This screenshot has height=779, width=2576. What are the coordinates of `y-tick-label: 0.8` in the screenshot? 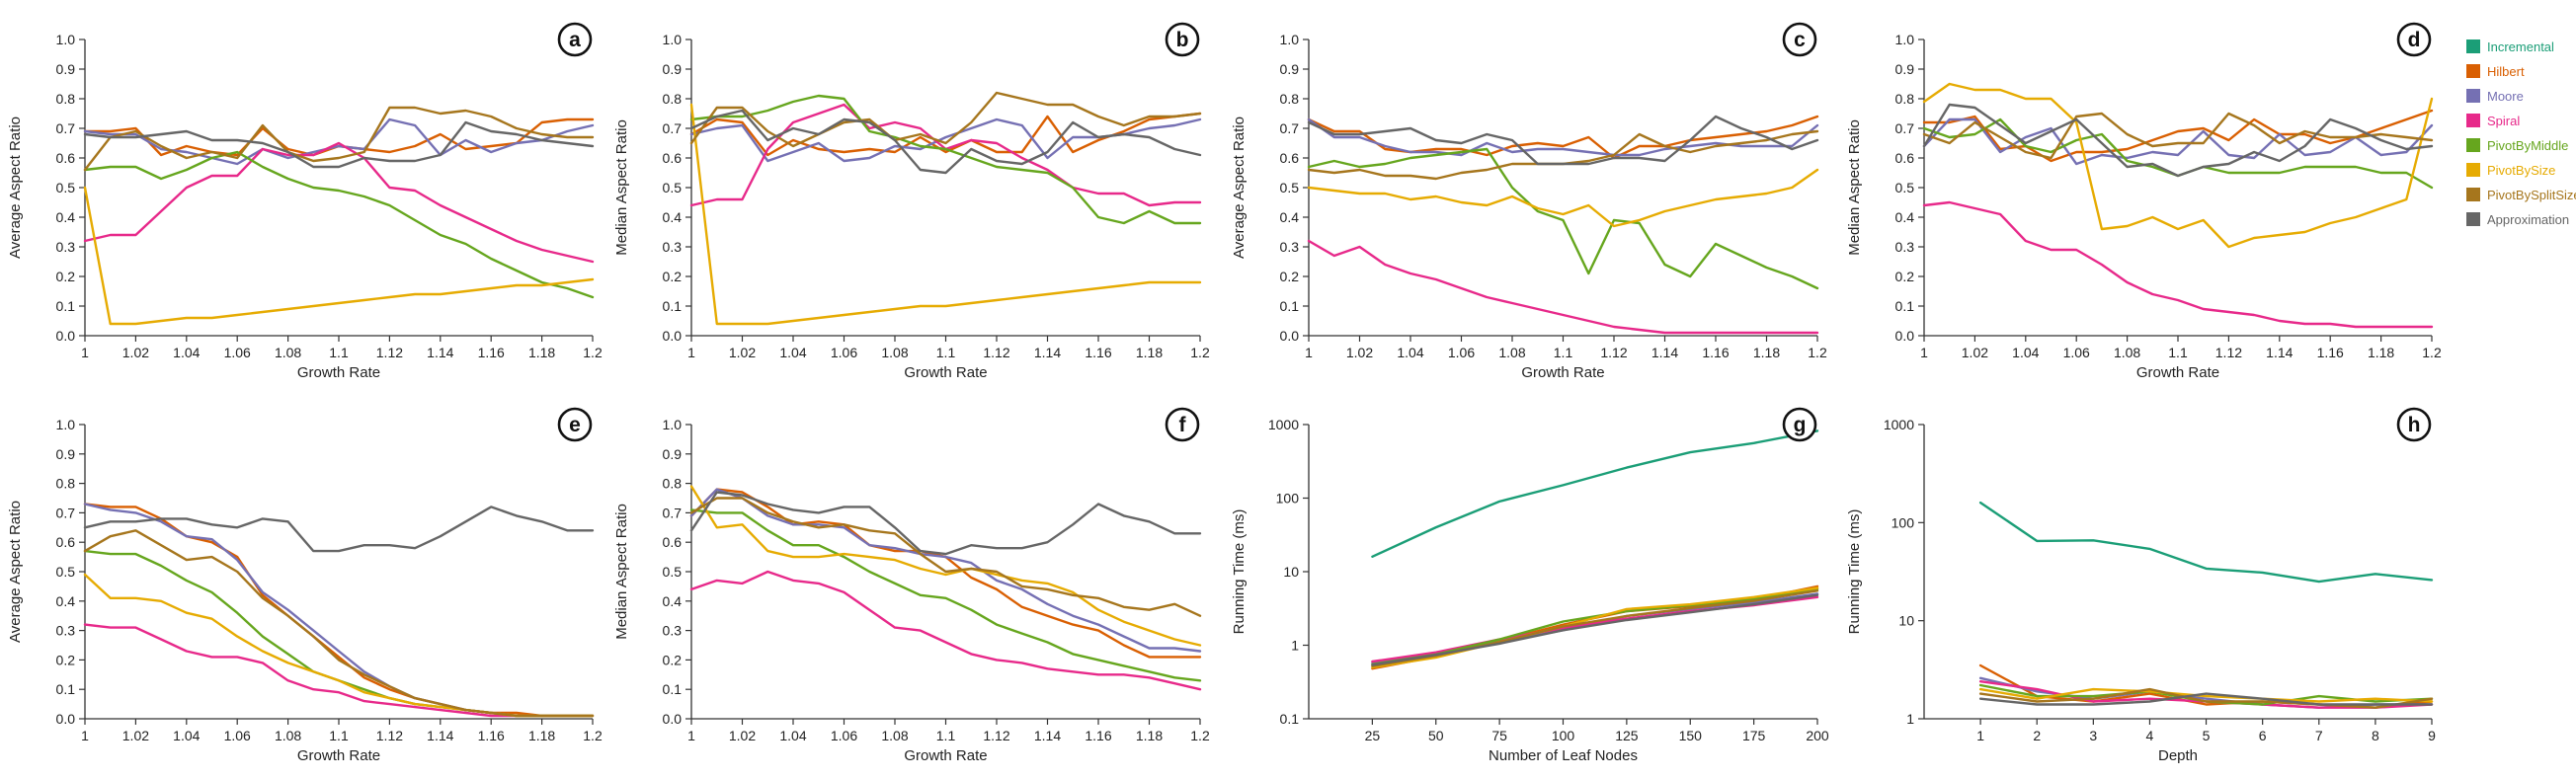 It's located at (673, 99).